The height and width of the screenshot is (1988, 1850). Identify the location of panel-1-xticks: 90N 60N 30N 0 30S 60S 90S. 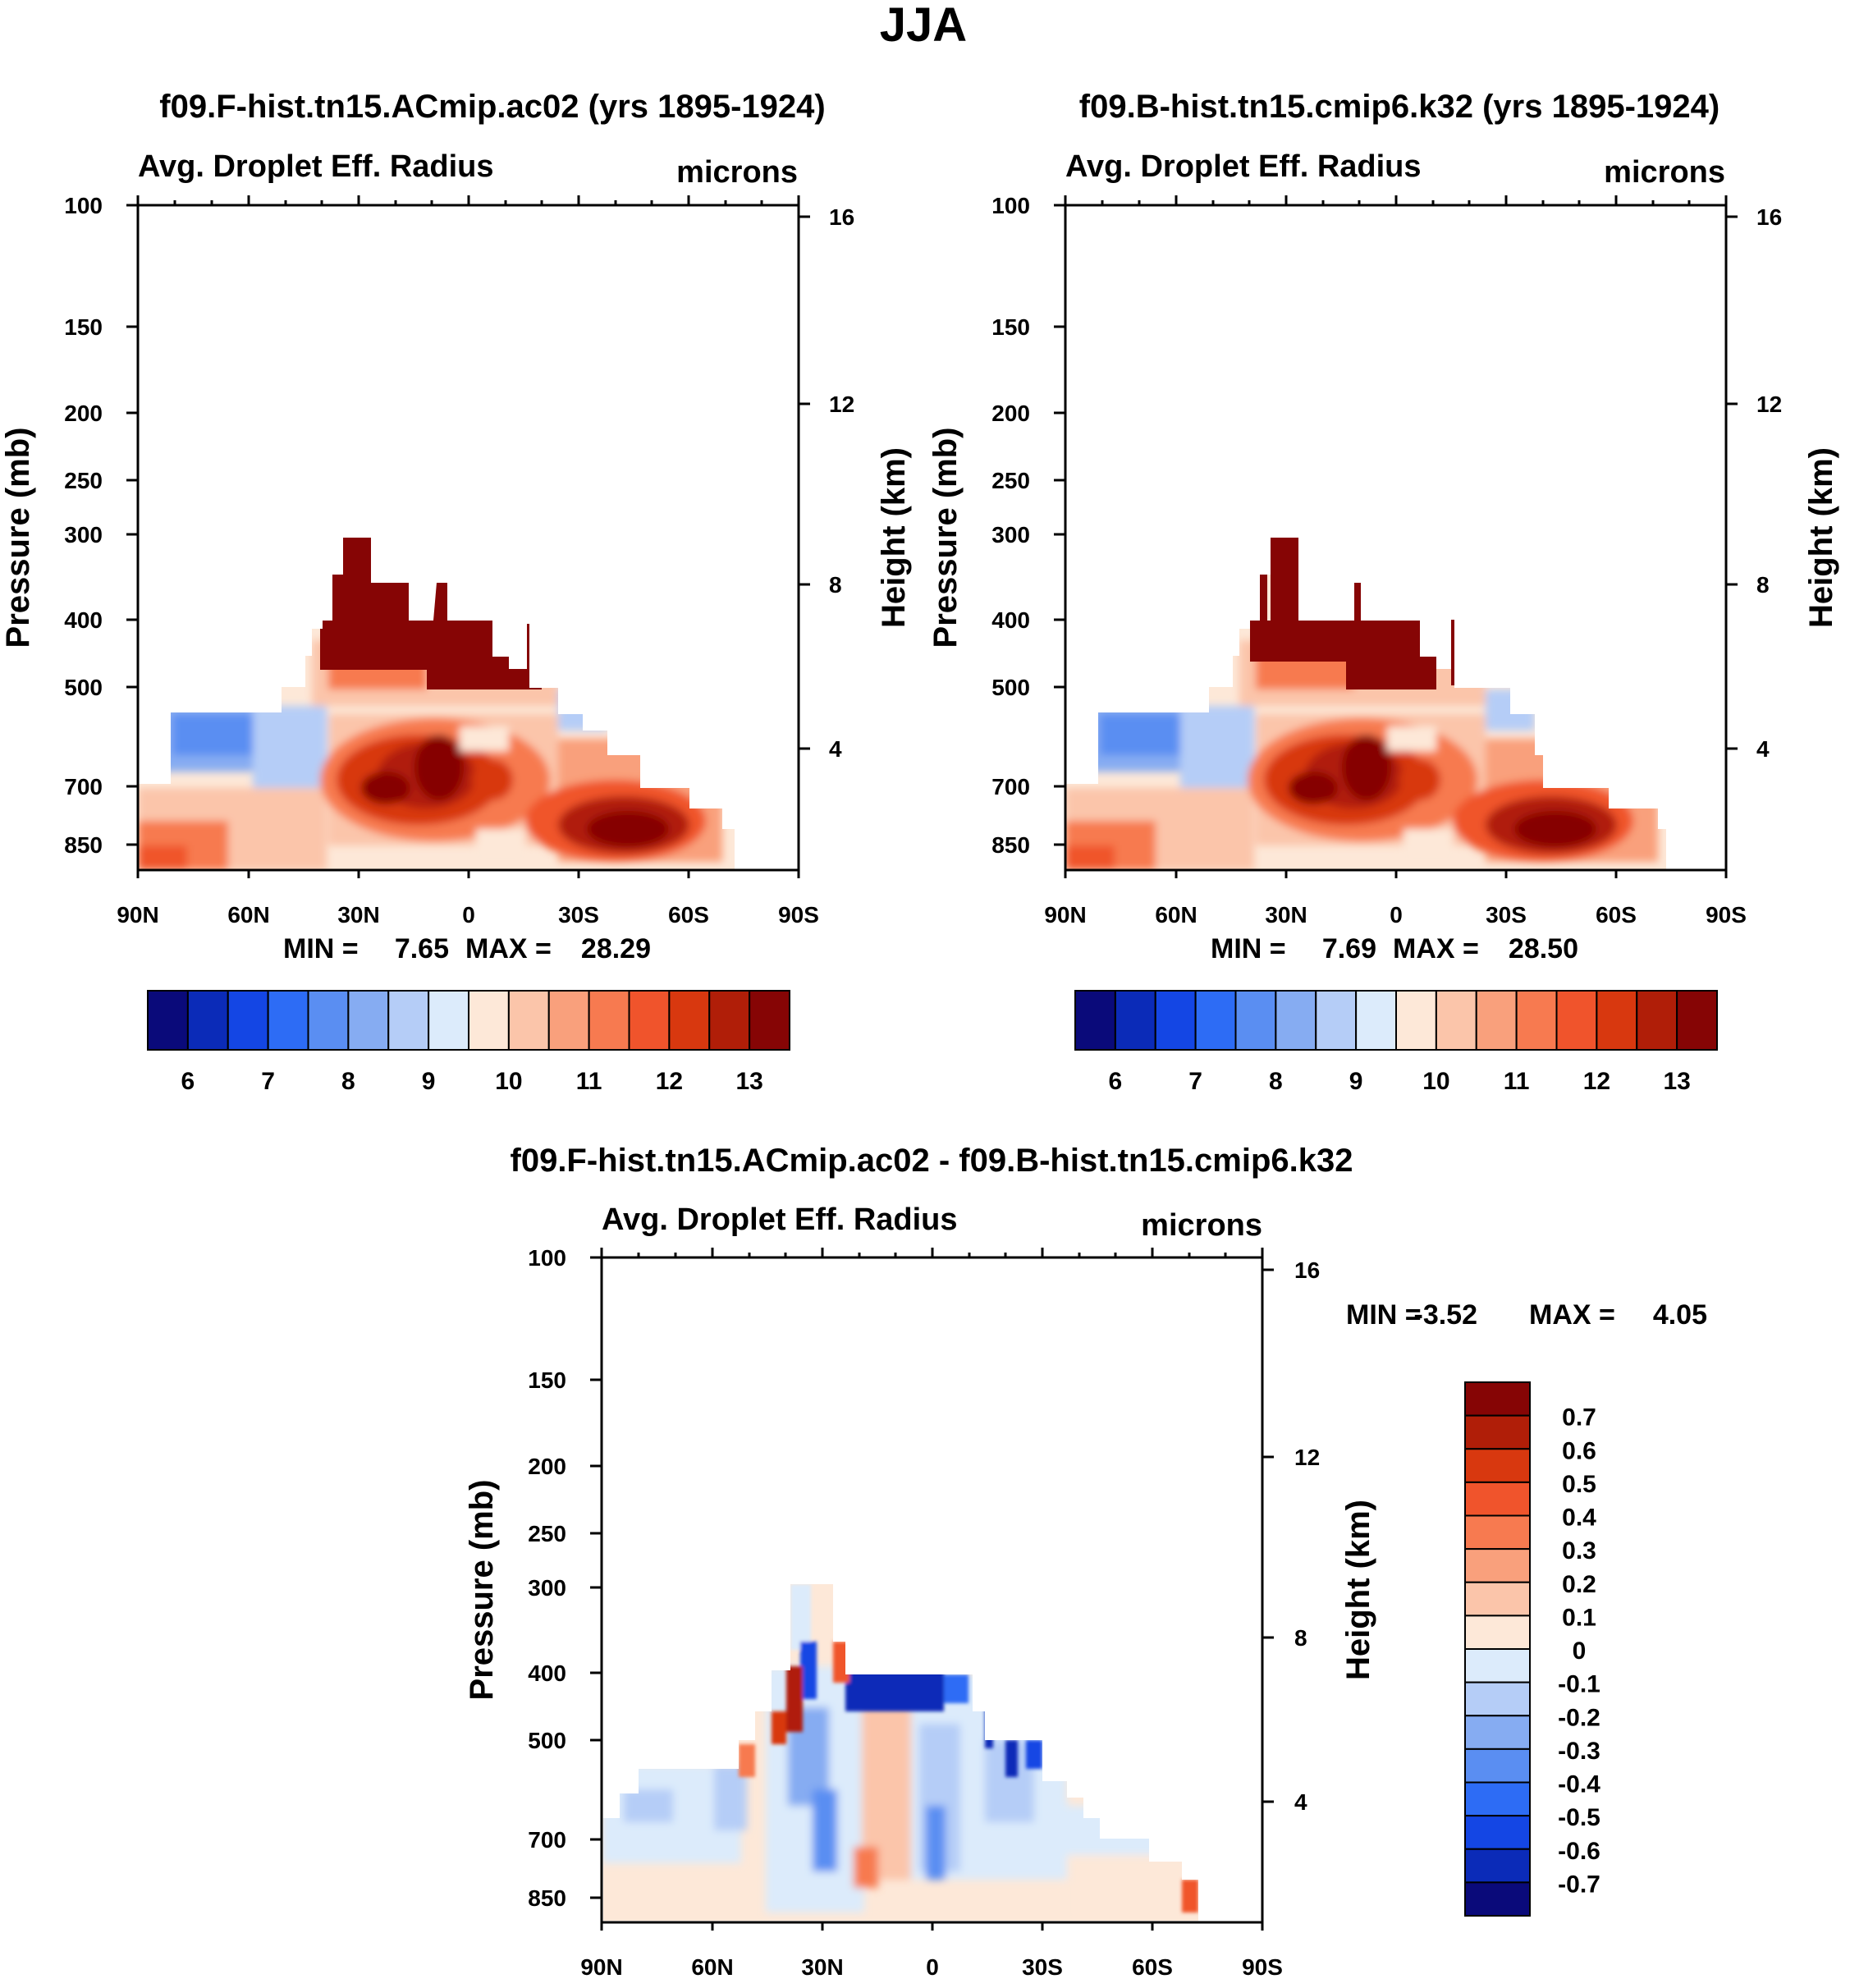
(468, 915).